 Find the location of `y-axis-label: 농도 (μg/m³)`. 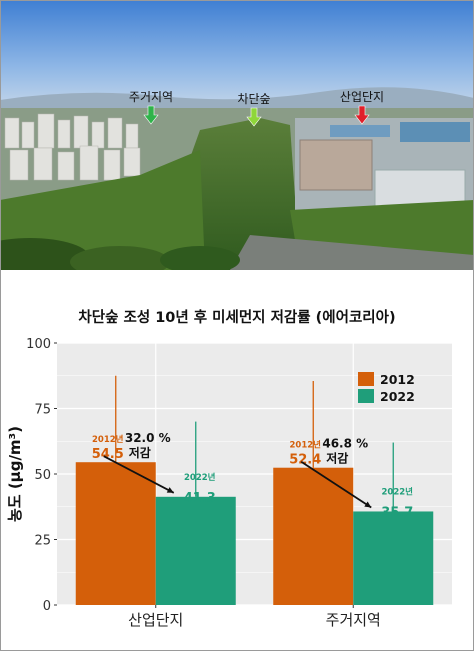

y-axis-label: 농도 (μg/m³) is located at coordinates (15, 474).